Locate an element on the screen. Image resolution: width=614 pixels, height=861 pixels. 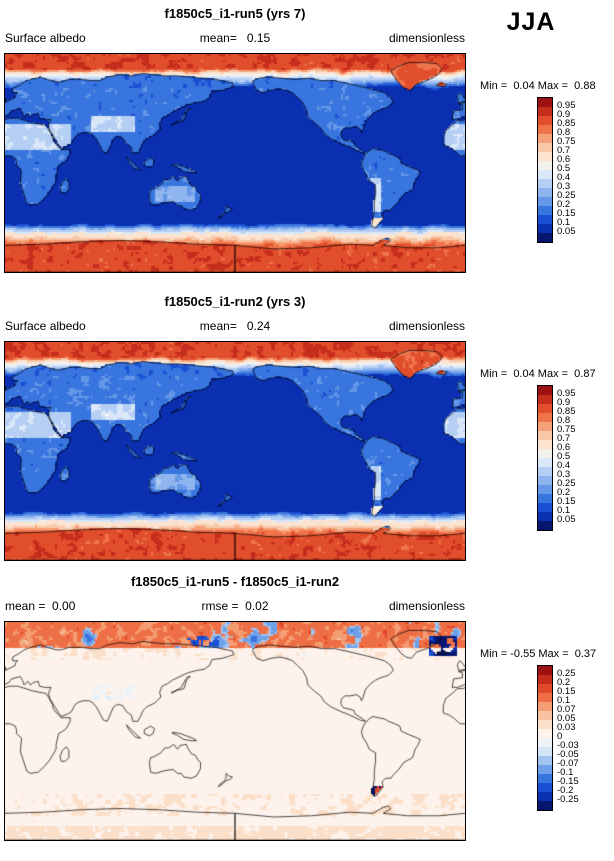
panel-title: f1850c5_i1-run5 (yrs 7) is located at coordinates (235, 13).